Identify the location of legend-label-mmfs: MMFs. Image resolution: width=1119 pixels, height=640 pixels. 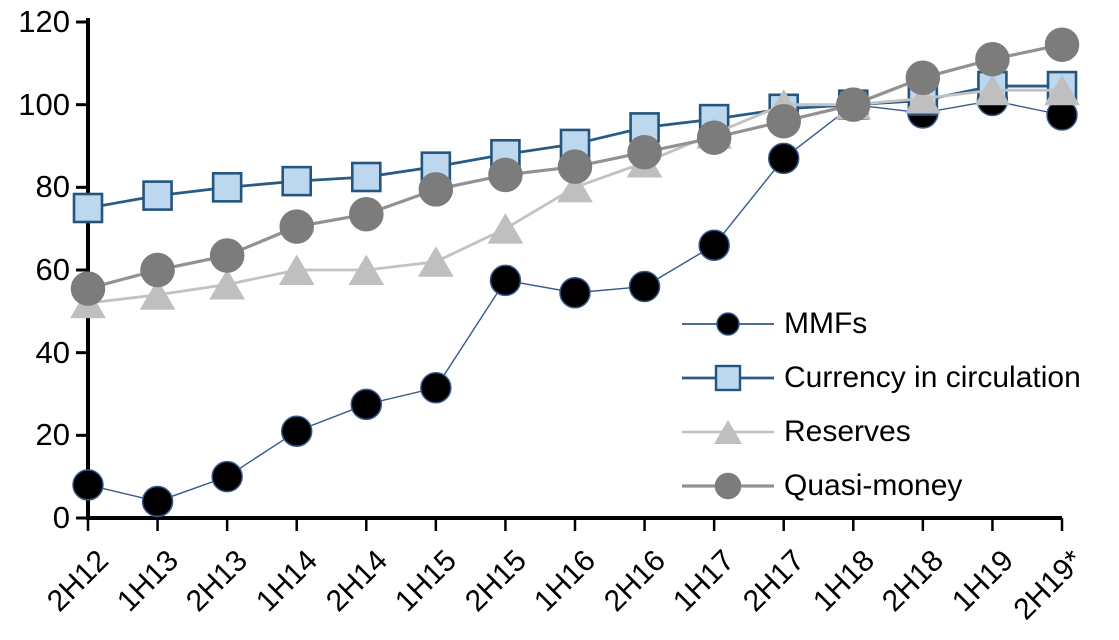
(826, 323).